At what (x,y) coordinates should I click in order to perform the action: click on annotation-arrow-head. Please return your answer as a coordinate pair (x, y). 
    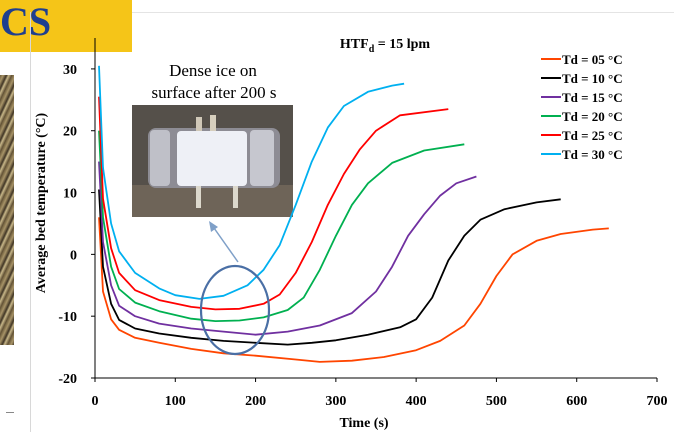
    Looking at the image, I should click on (213, 226).